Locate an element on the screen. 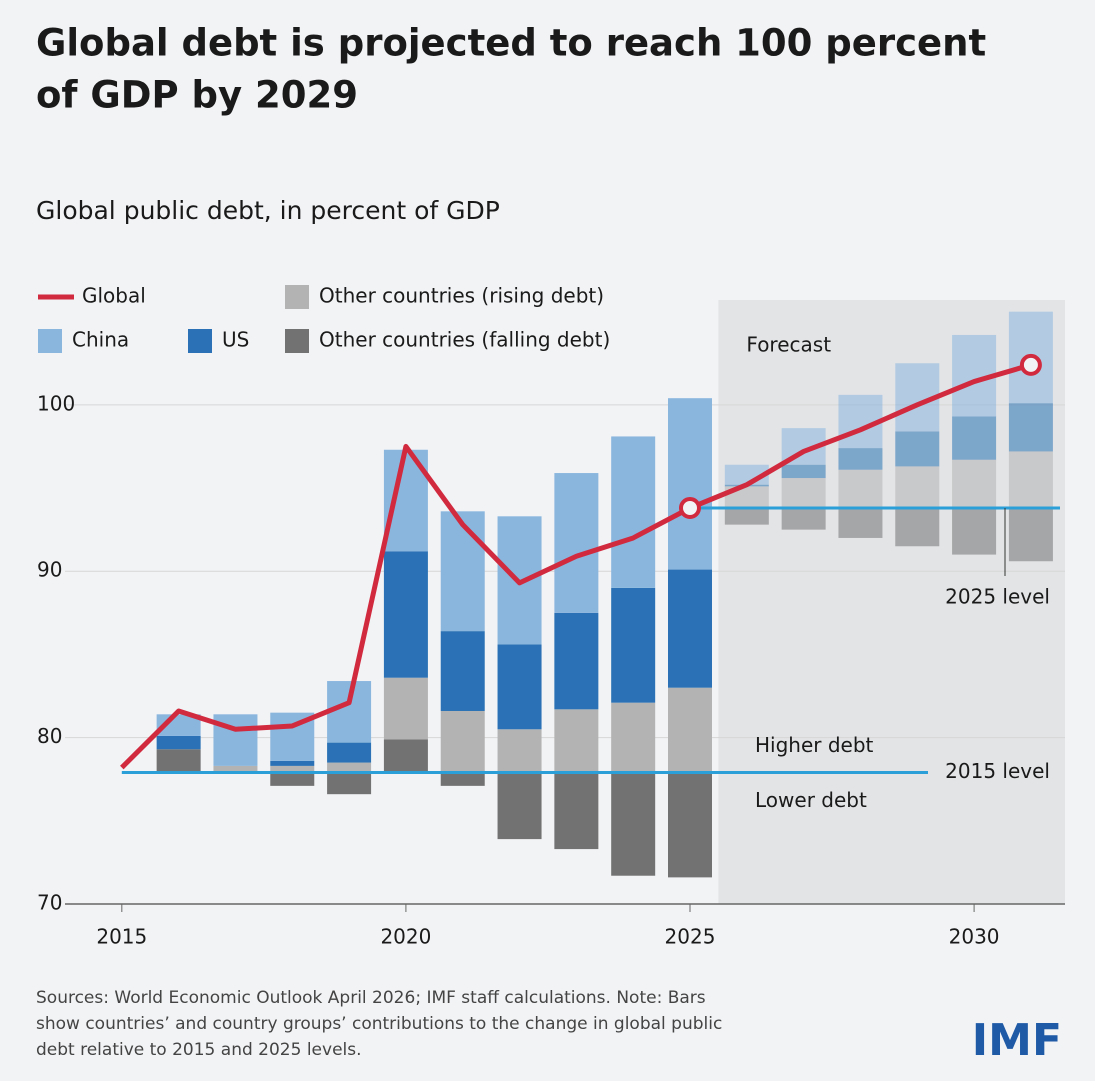 The image size is (1095, 1081). y-tick-label: 70 is located at coordinates (49, 903).